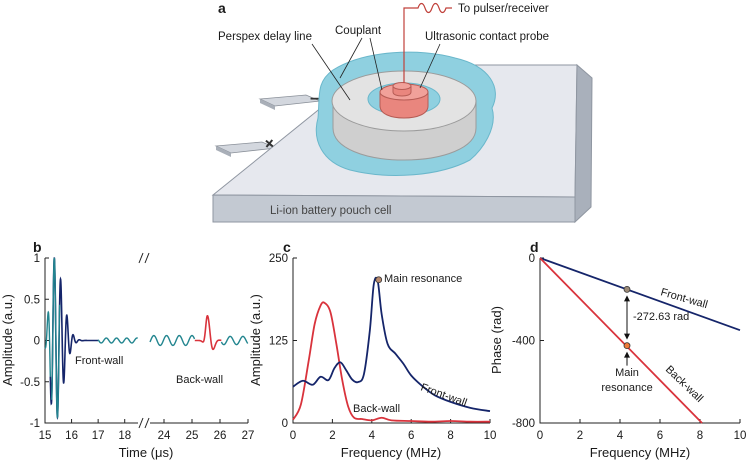  I want to click on front-wall-waveform, so click(74, 339).